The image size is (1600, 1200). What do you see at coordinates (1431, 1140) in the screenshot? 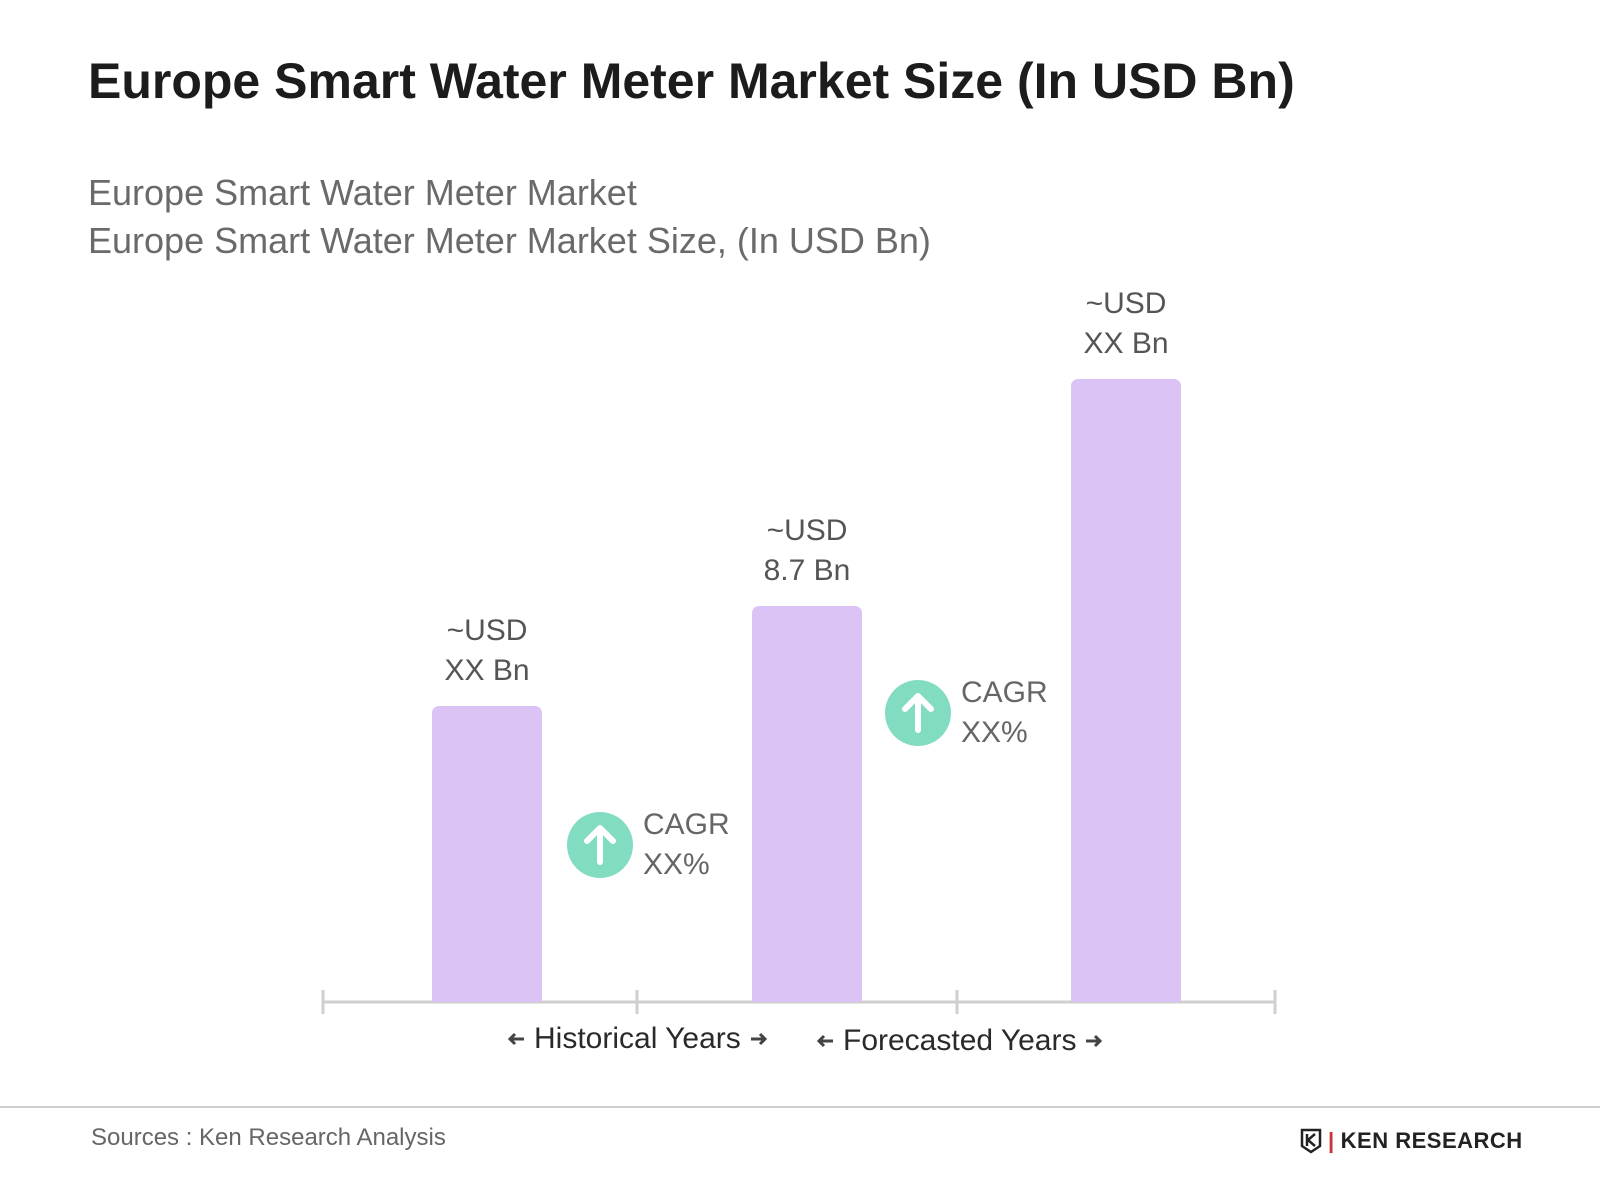
I see `logo-text: KEN RESEARCH` at bounding box center [1431, 1140].